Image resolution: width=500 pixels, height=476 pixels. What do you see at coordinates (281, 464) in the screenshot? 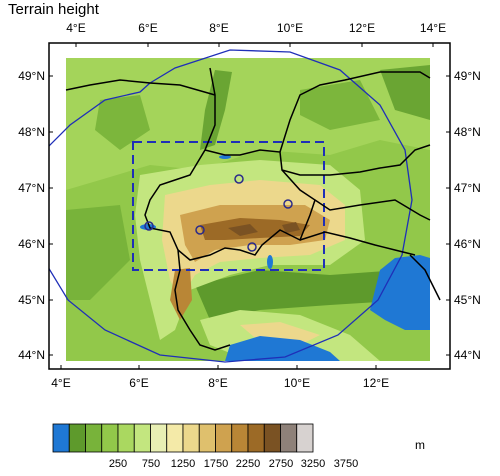
I see `colorbar-label: 2750` at bounding box center [281, 464].